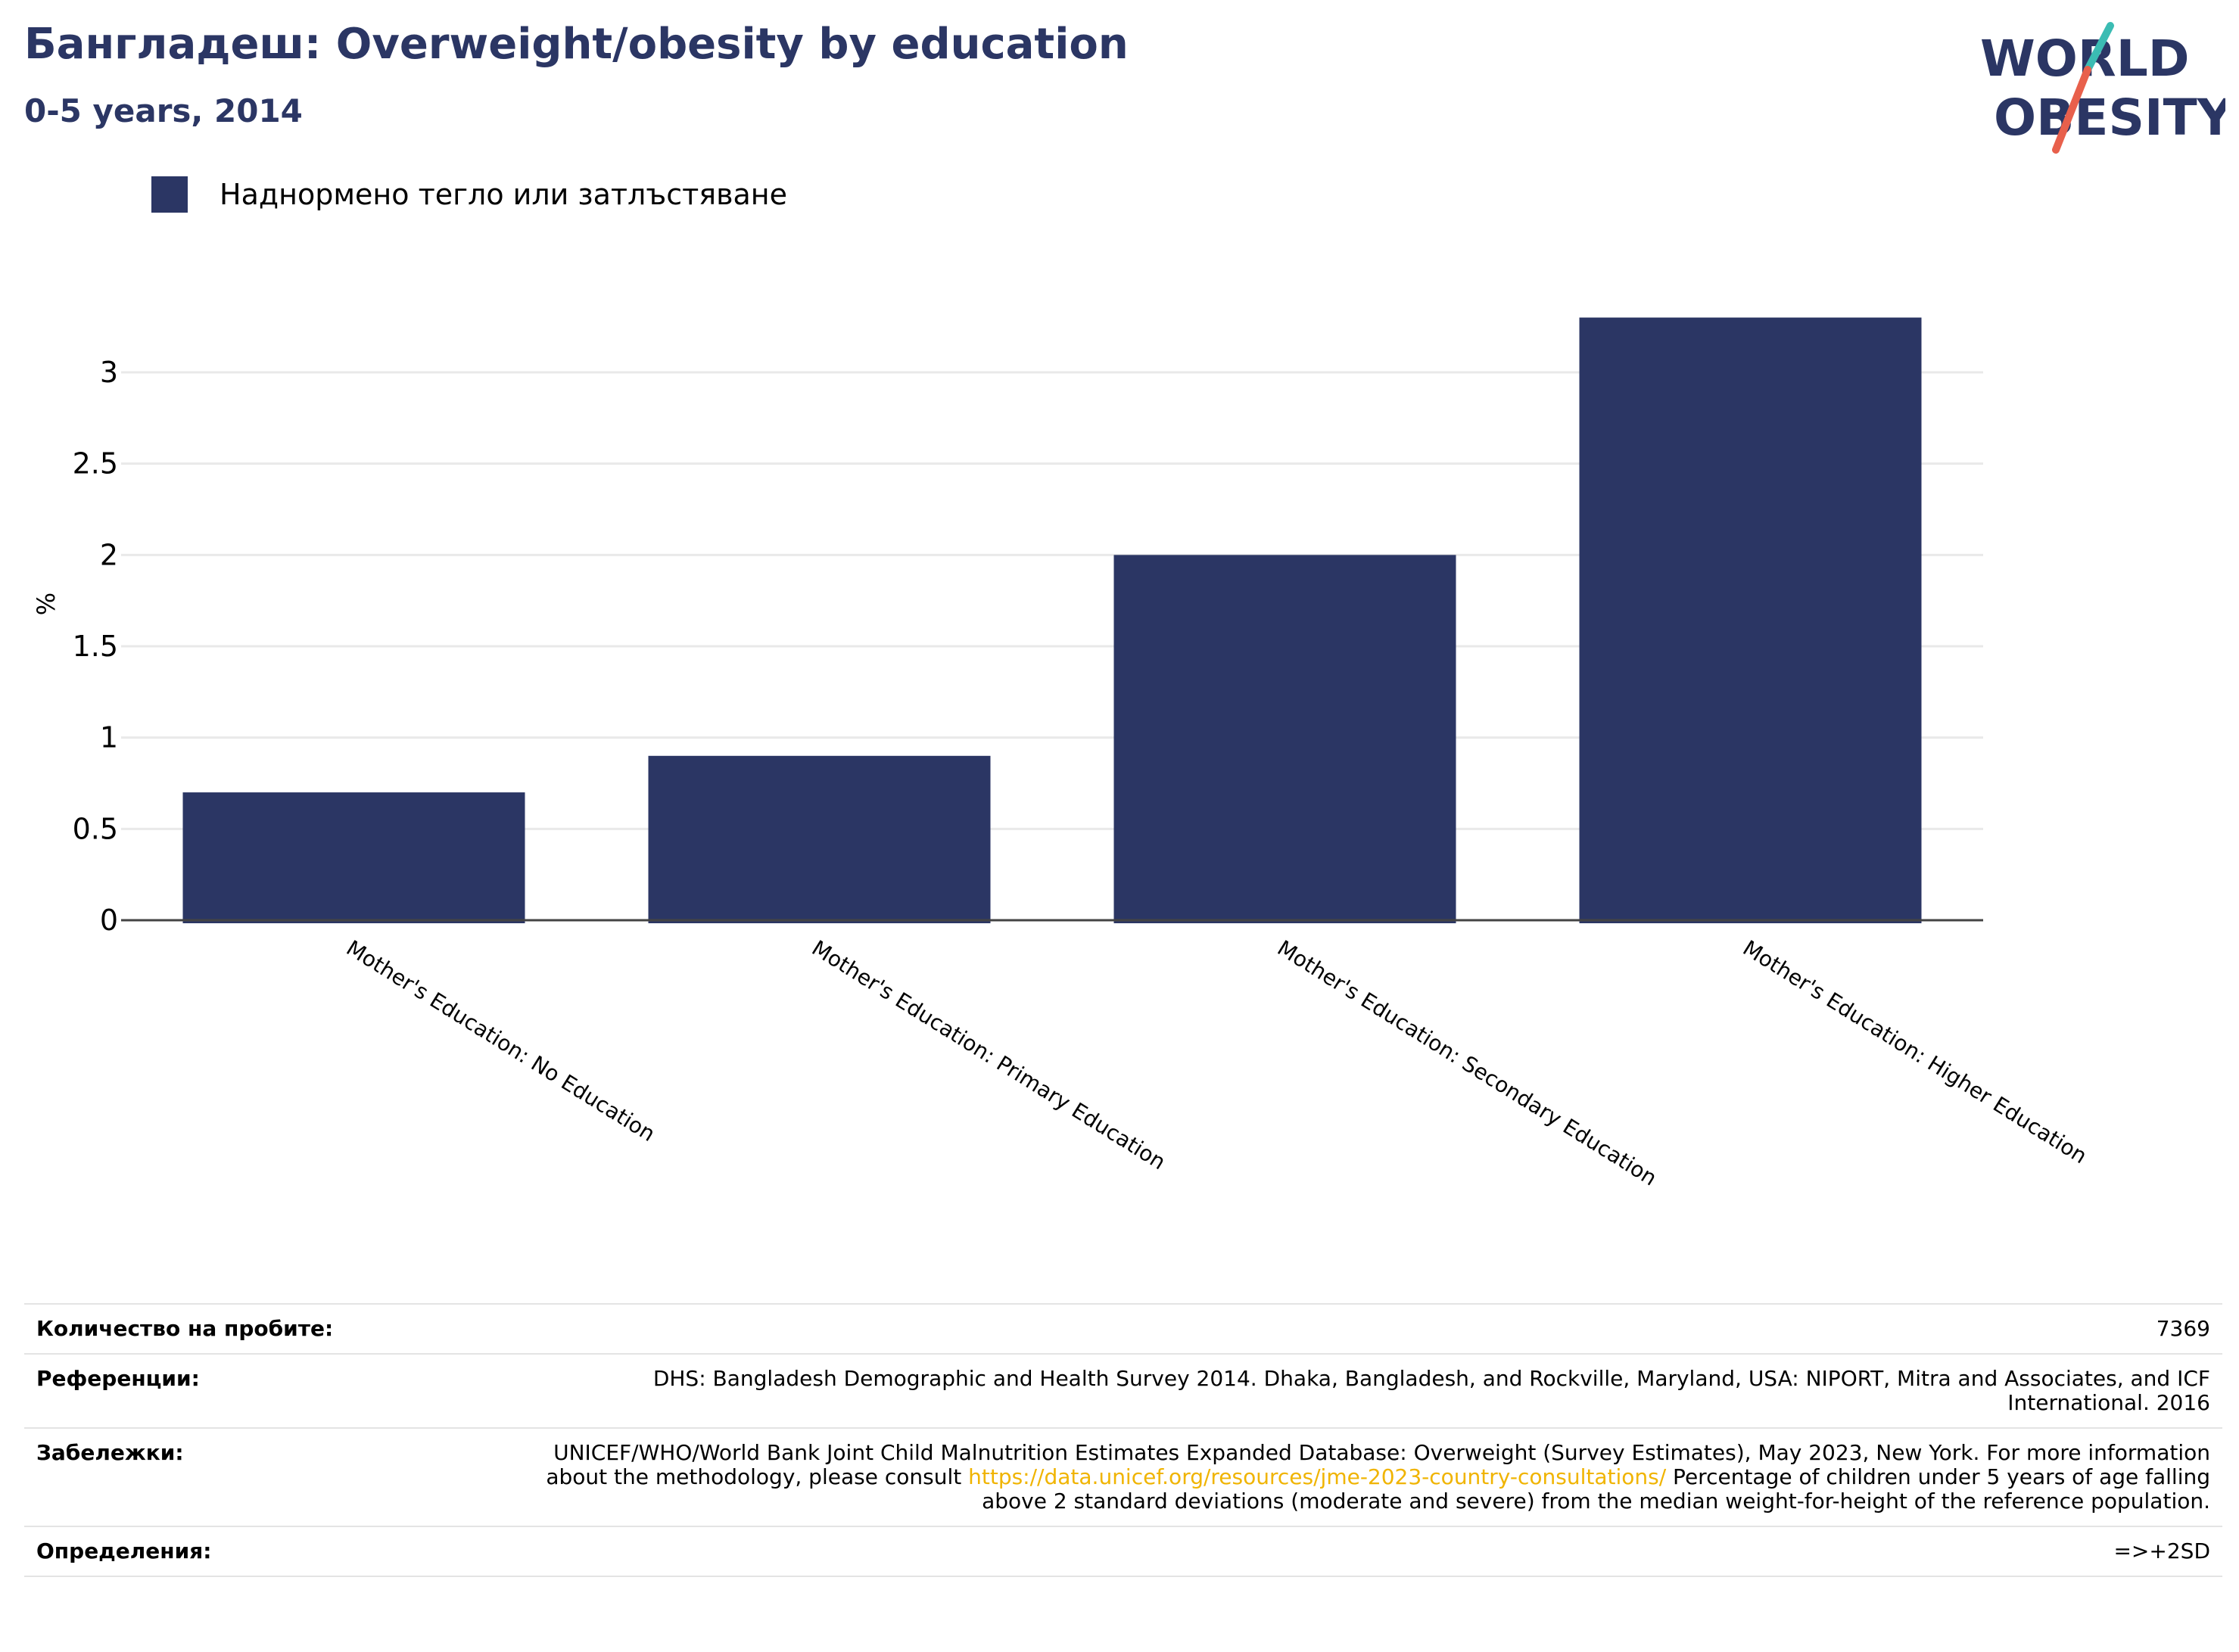  Describe the element at coordinates (96, 828) in the screenshot. I see `y-tick-label: 0.5` at that location.